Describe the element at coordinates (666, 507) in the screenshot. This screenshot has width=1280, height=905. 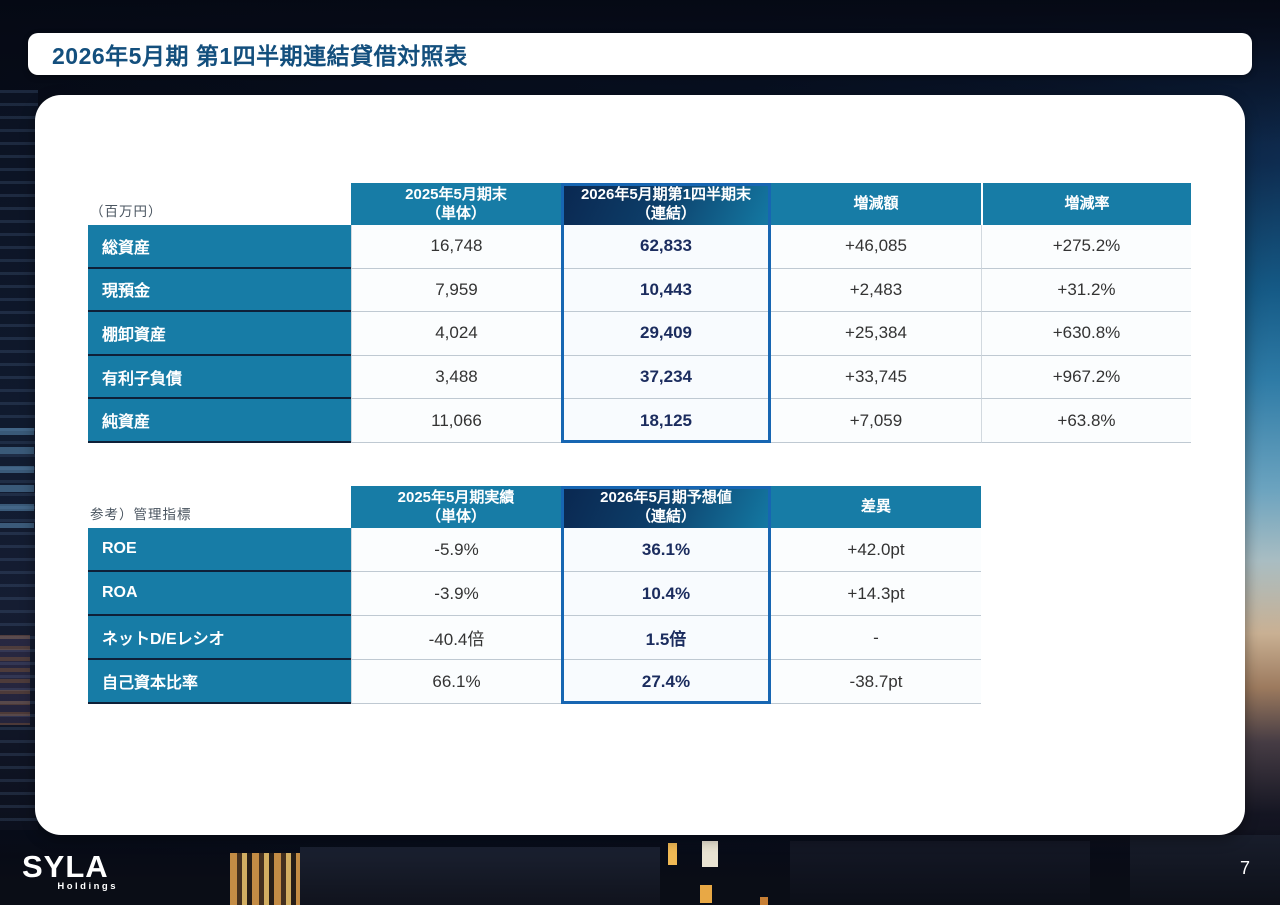
I see `table2-header-forecast: 2026年5月期予想値 （連結）` at that location.